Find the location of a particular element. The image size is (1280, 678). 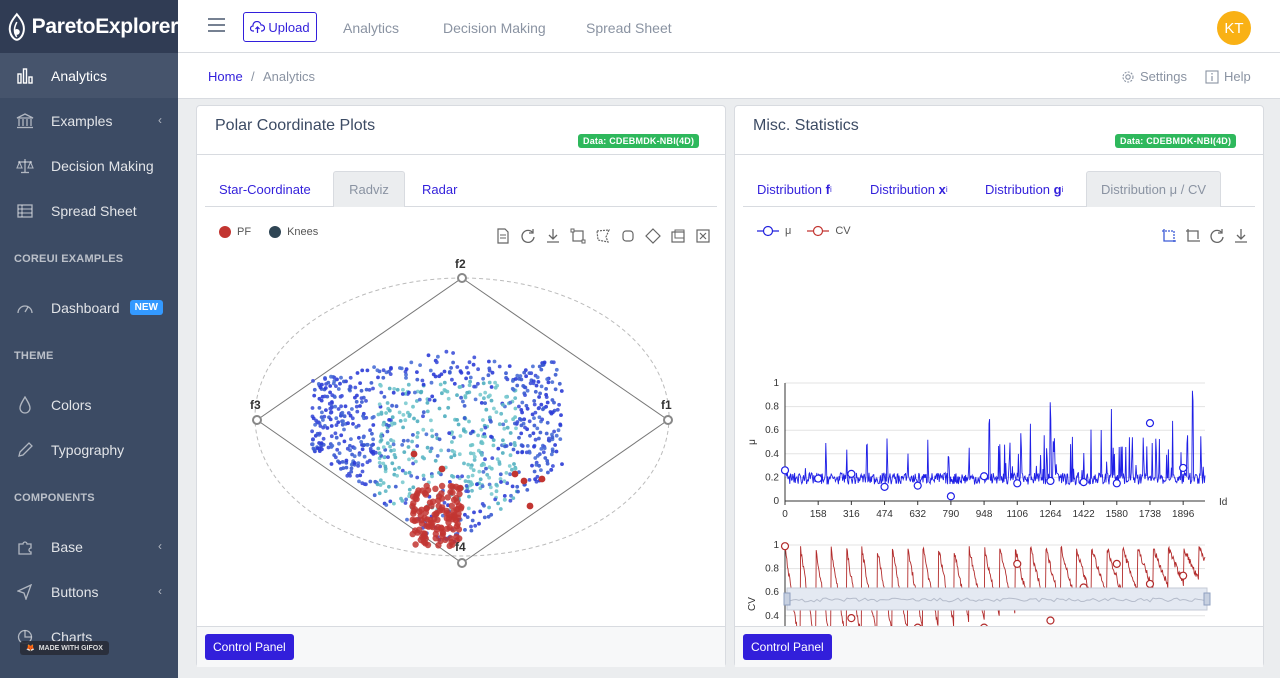

avatar: KT is located at coordinates (1234, 28).